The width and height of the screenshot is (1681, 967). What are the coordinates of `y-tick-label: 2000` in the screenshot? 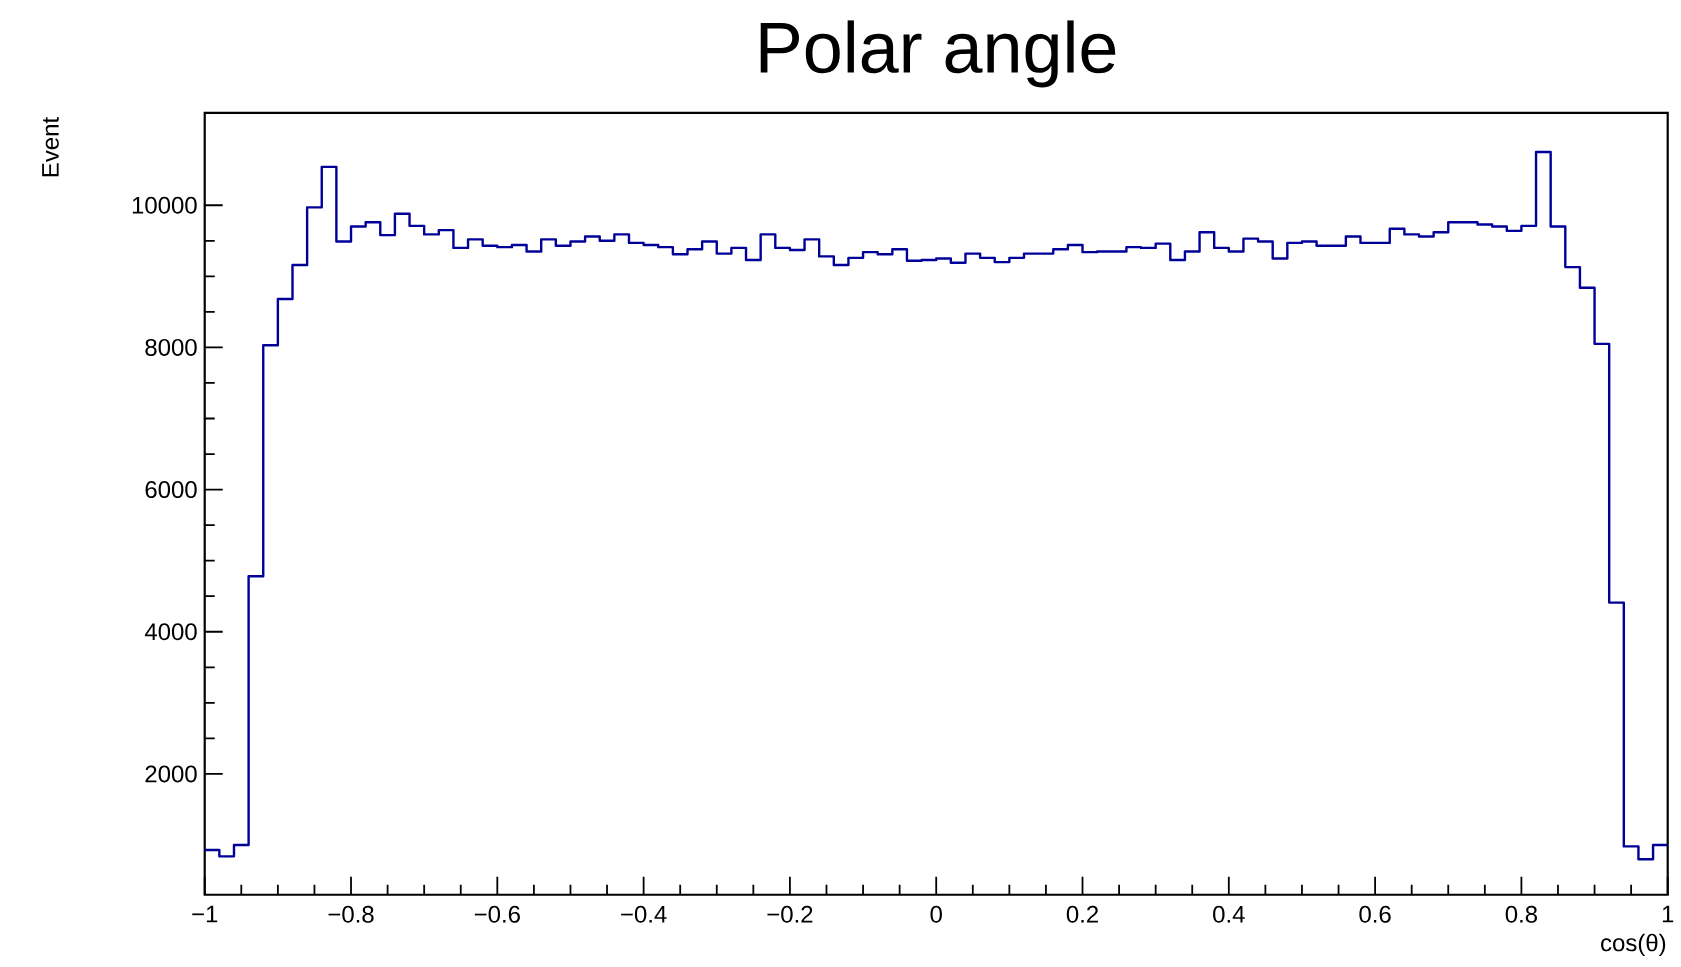 It's located at (171, 774).